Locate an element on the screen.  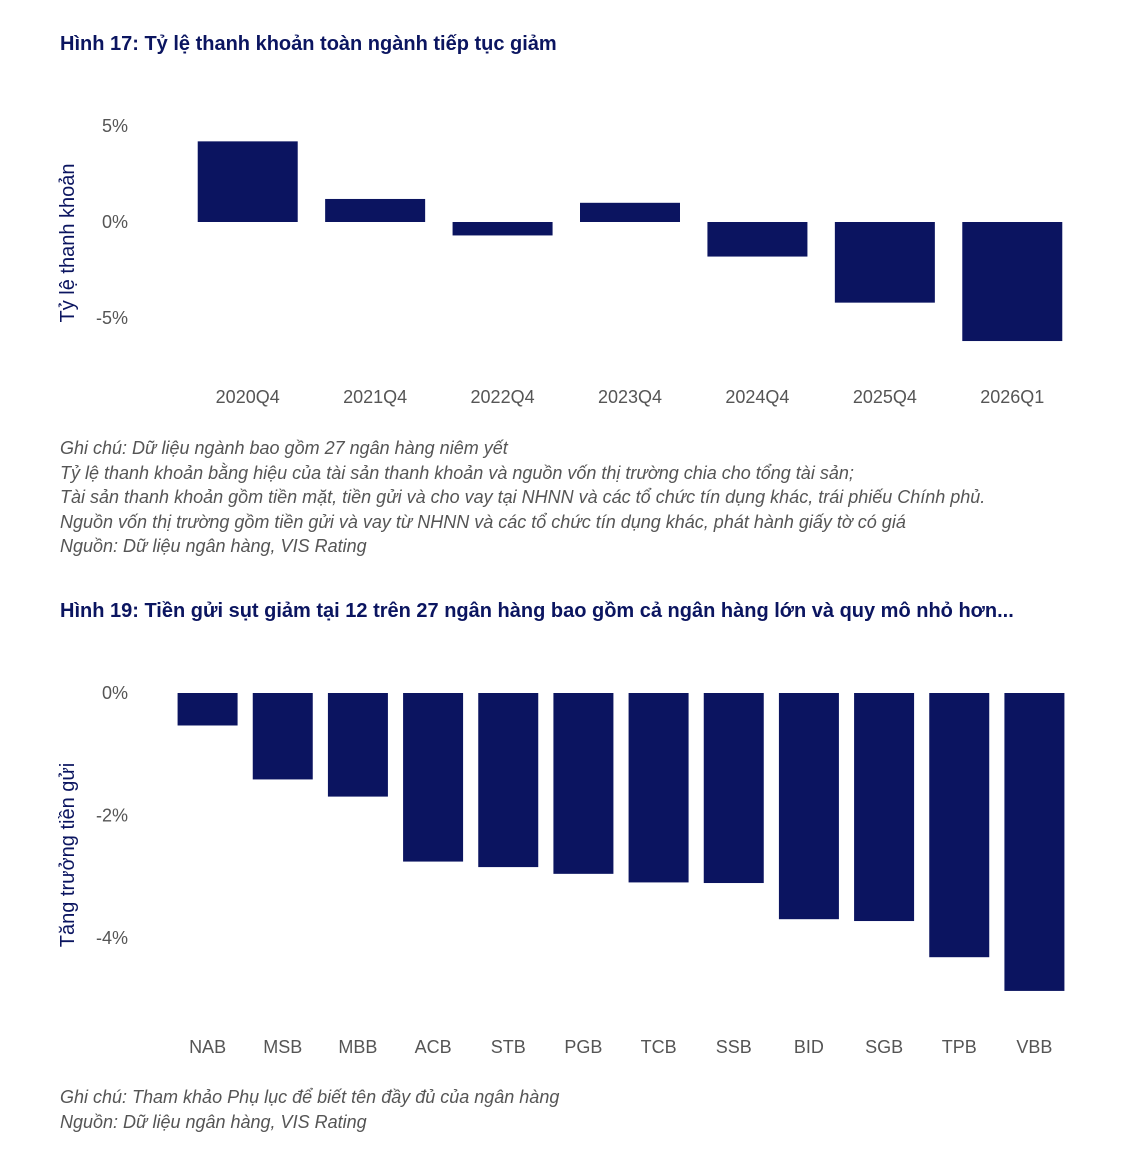
x-tick-label: BID is located at coordinates (809, 1047).